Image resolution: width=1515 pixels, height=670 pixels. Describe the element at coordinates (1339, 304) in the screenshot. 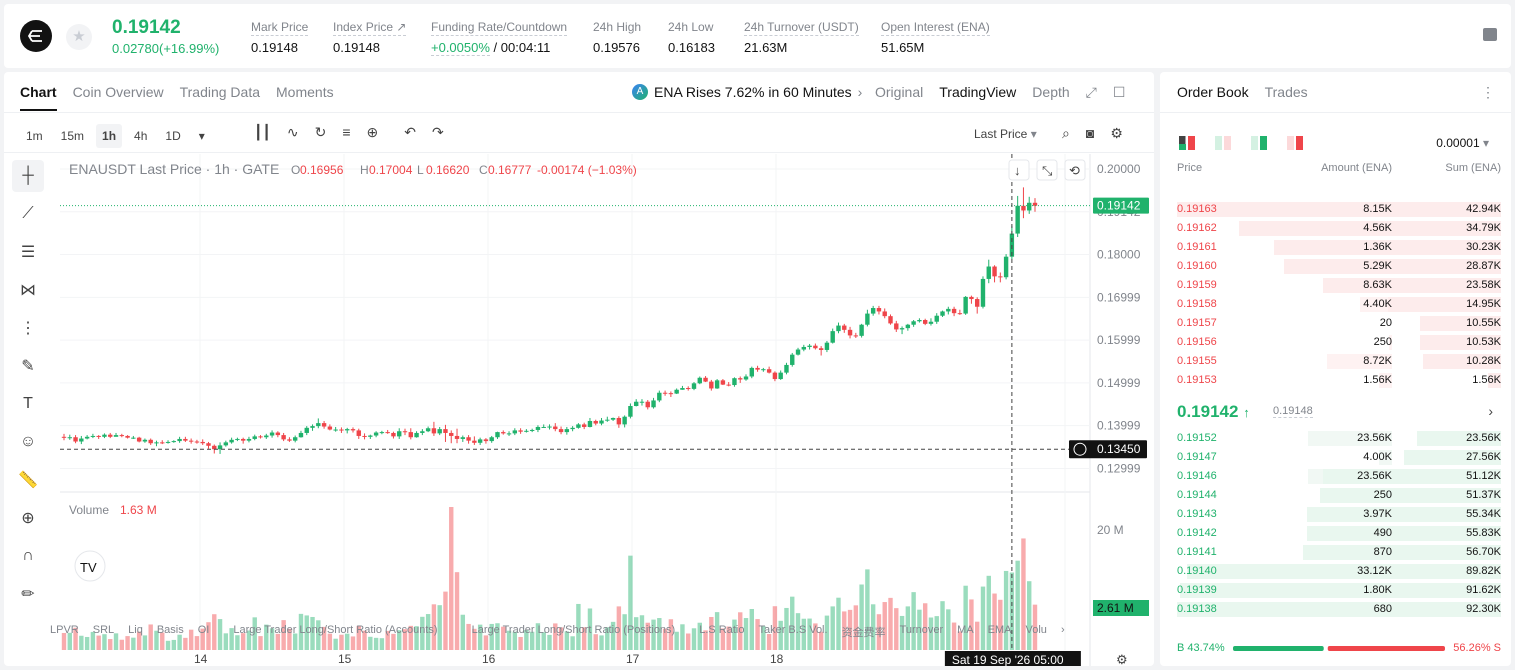

I see `orderbook-row: 0.19158 4.40K 14.95K` at that location.